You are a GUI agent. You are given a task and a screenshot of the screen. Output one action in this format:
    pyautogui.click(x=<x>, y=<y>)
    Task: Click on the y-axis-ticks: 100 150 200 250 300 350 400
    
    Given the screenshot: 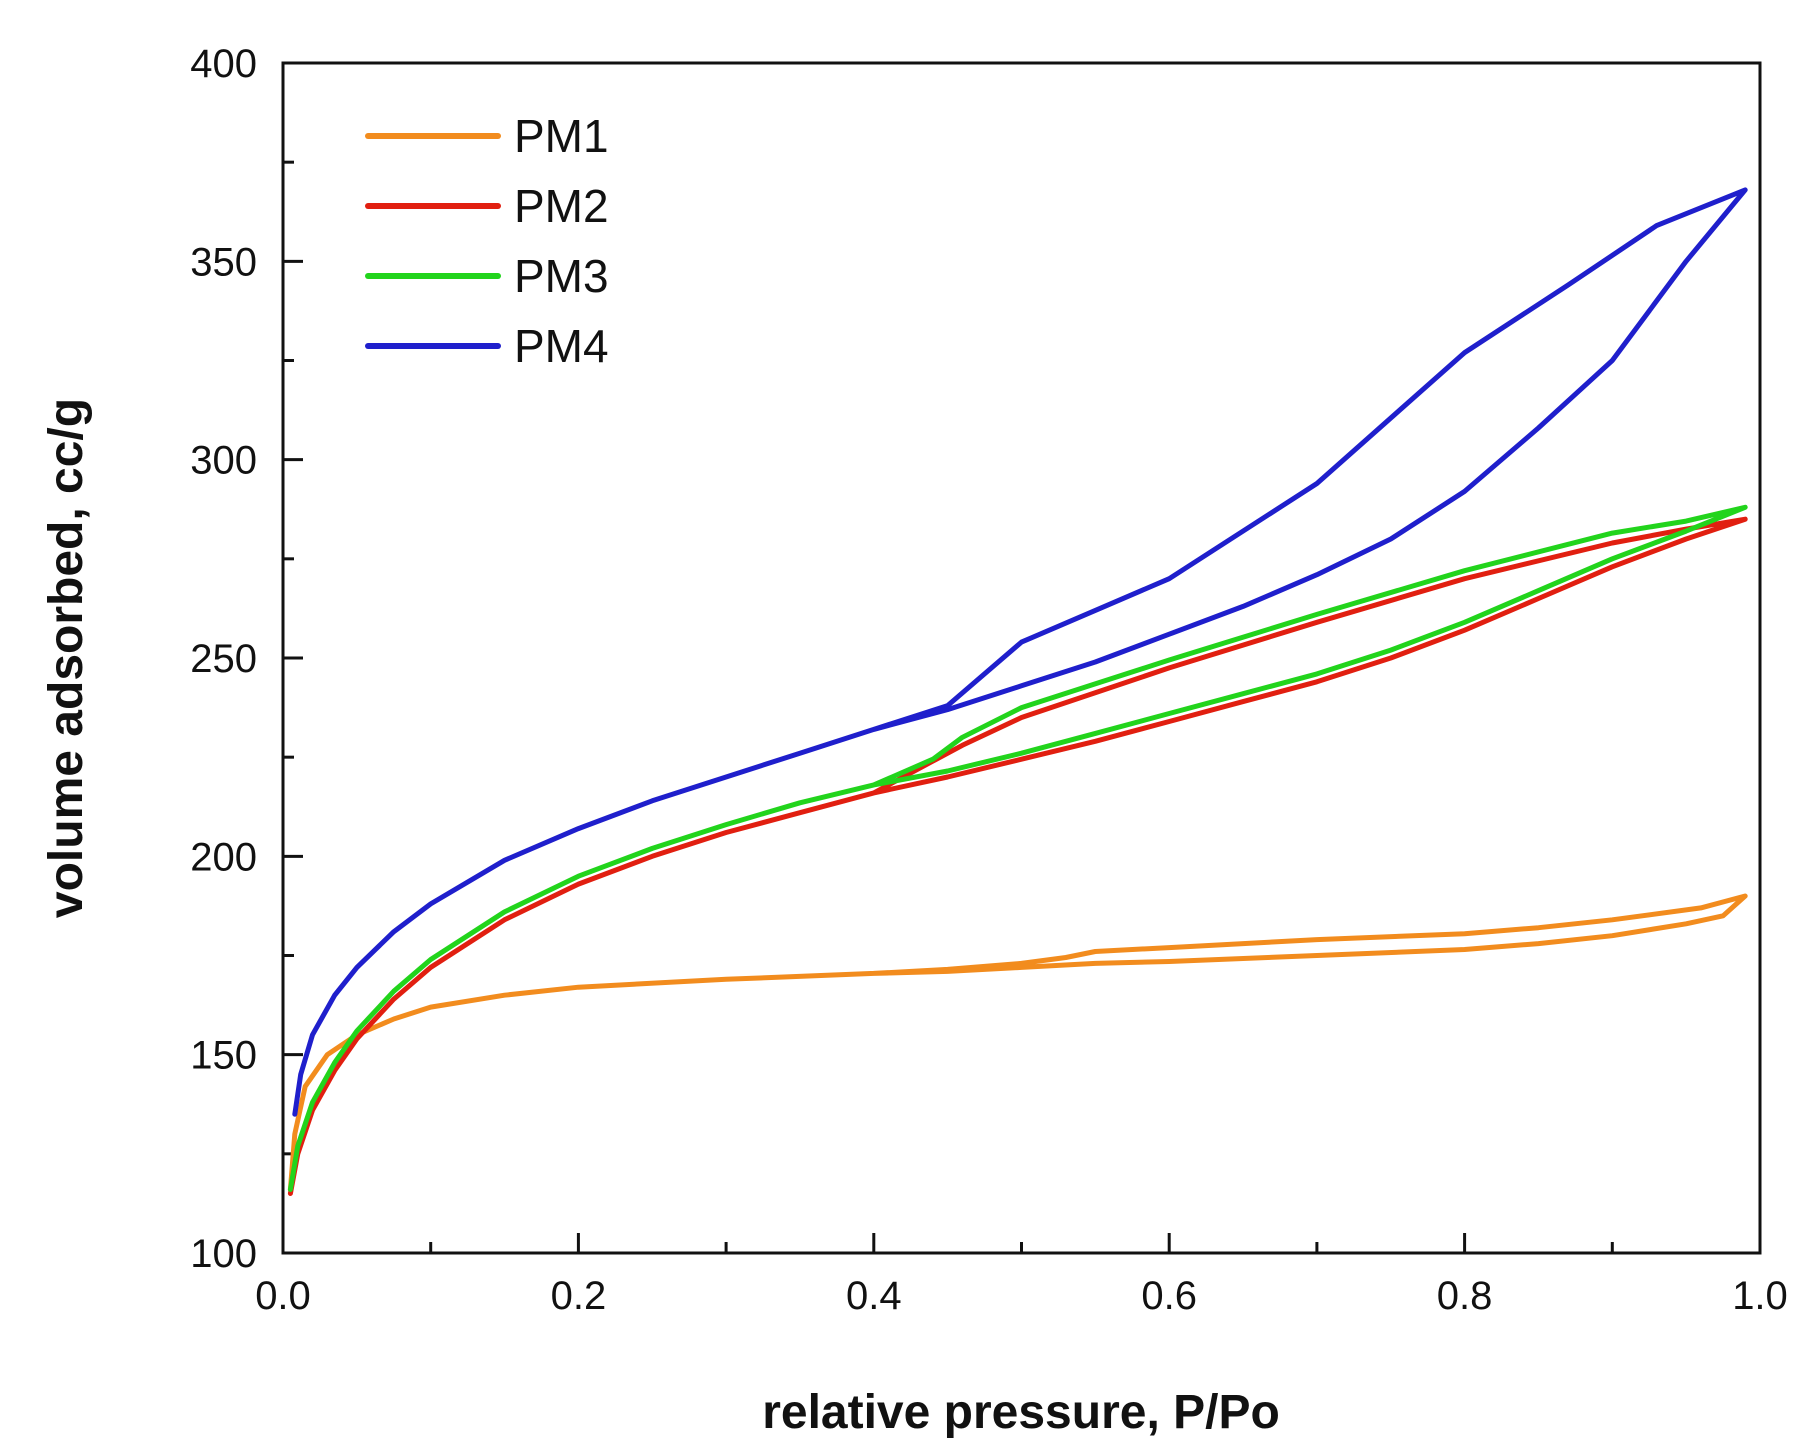 What is the action you would take?
    pyautogui.click(x=246, y=659)
    